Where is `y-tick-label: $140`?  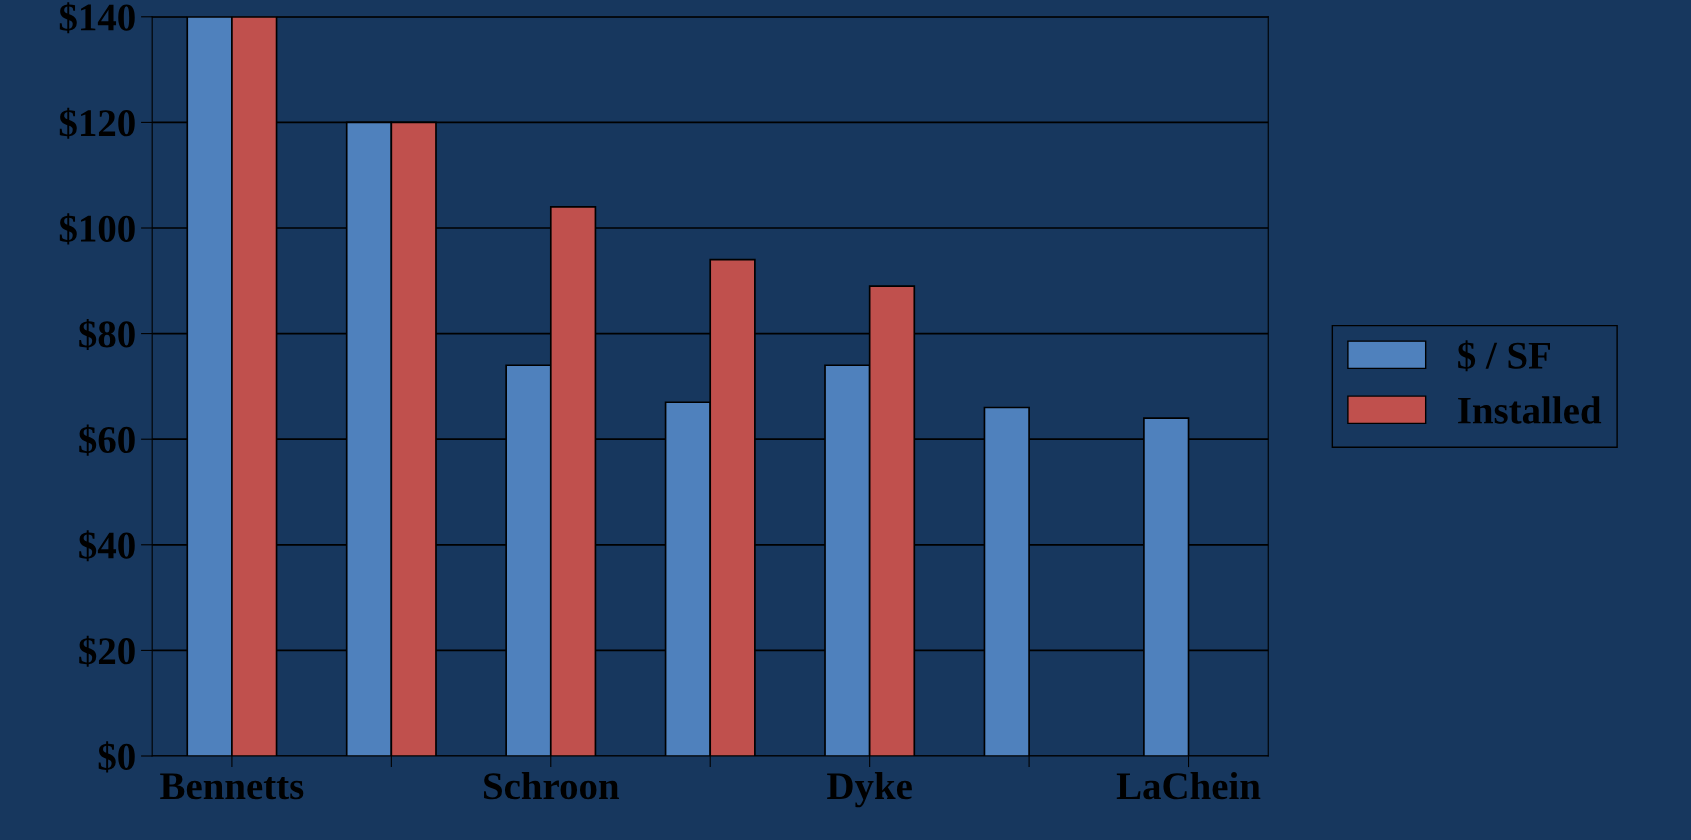
y-tick-label: $140 is located at coordinates (97, 18).